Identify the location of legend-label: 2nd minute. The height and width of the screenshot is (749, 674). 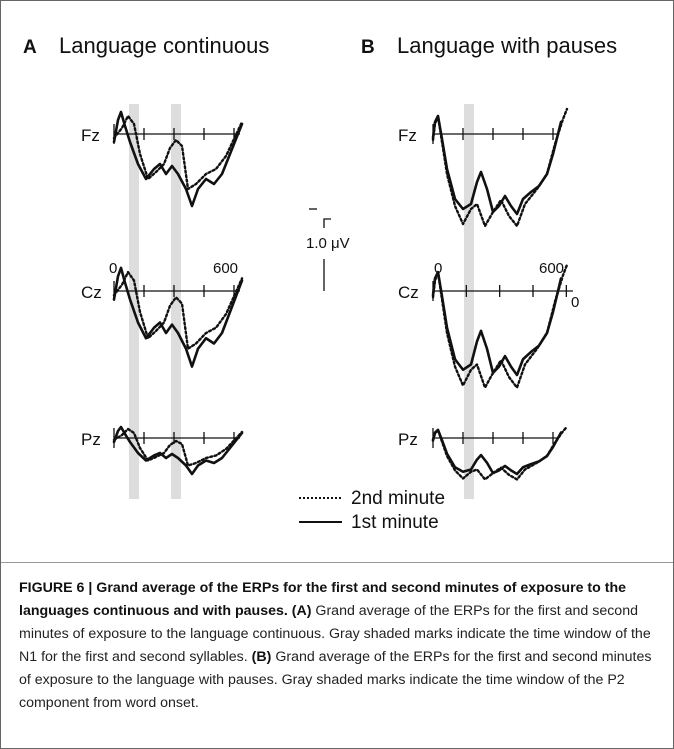
(398, 498).